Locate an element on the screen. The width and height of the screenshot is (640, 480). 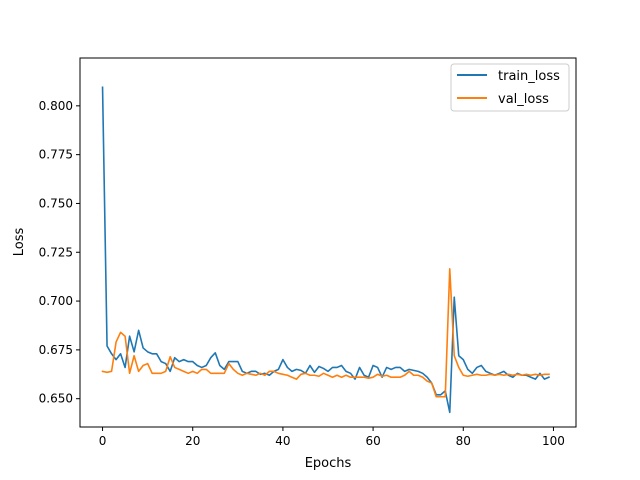
x-tick-label: 20 is located at coordinates (192, 441).